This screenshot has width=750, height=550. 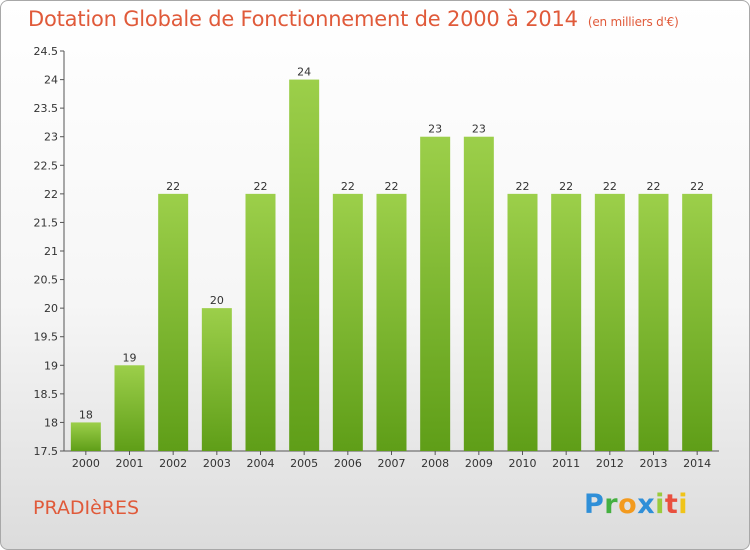 What do you see at coordinates (130, 357) in the screenshot?
I see `bar-value-label: 19` at bounding box center [130, 357].